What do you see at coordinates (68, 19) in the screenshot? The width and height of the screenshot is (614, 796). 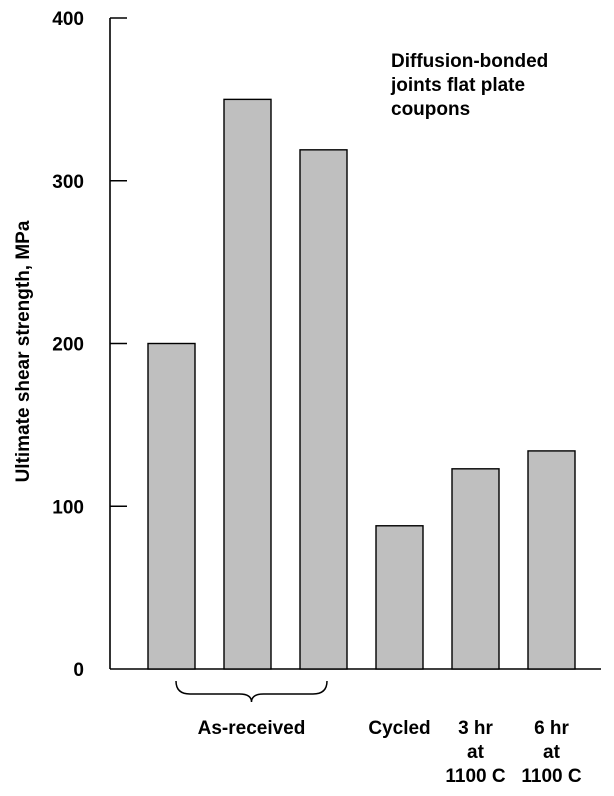 I see `y-tick-label-400: 400` at bounding box center [68, 19].